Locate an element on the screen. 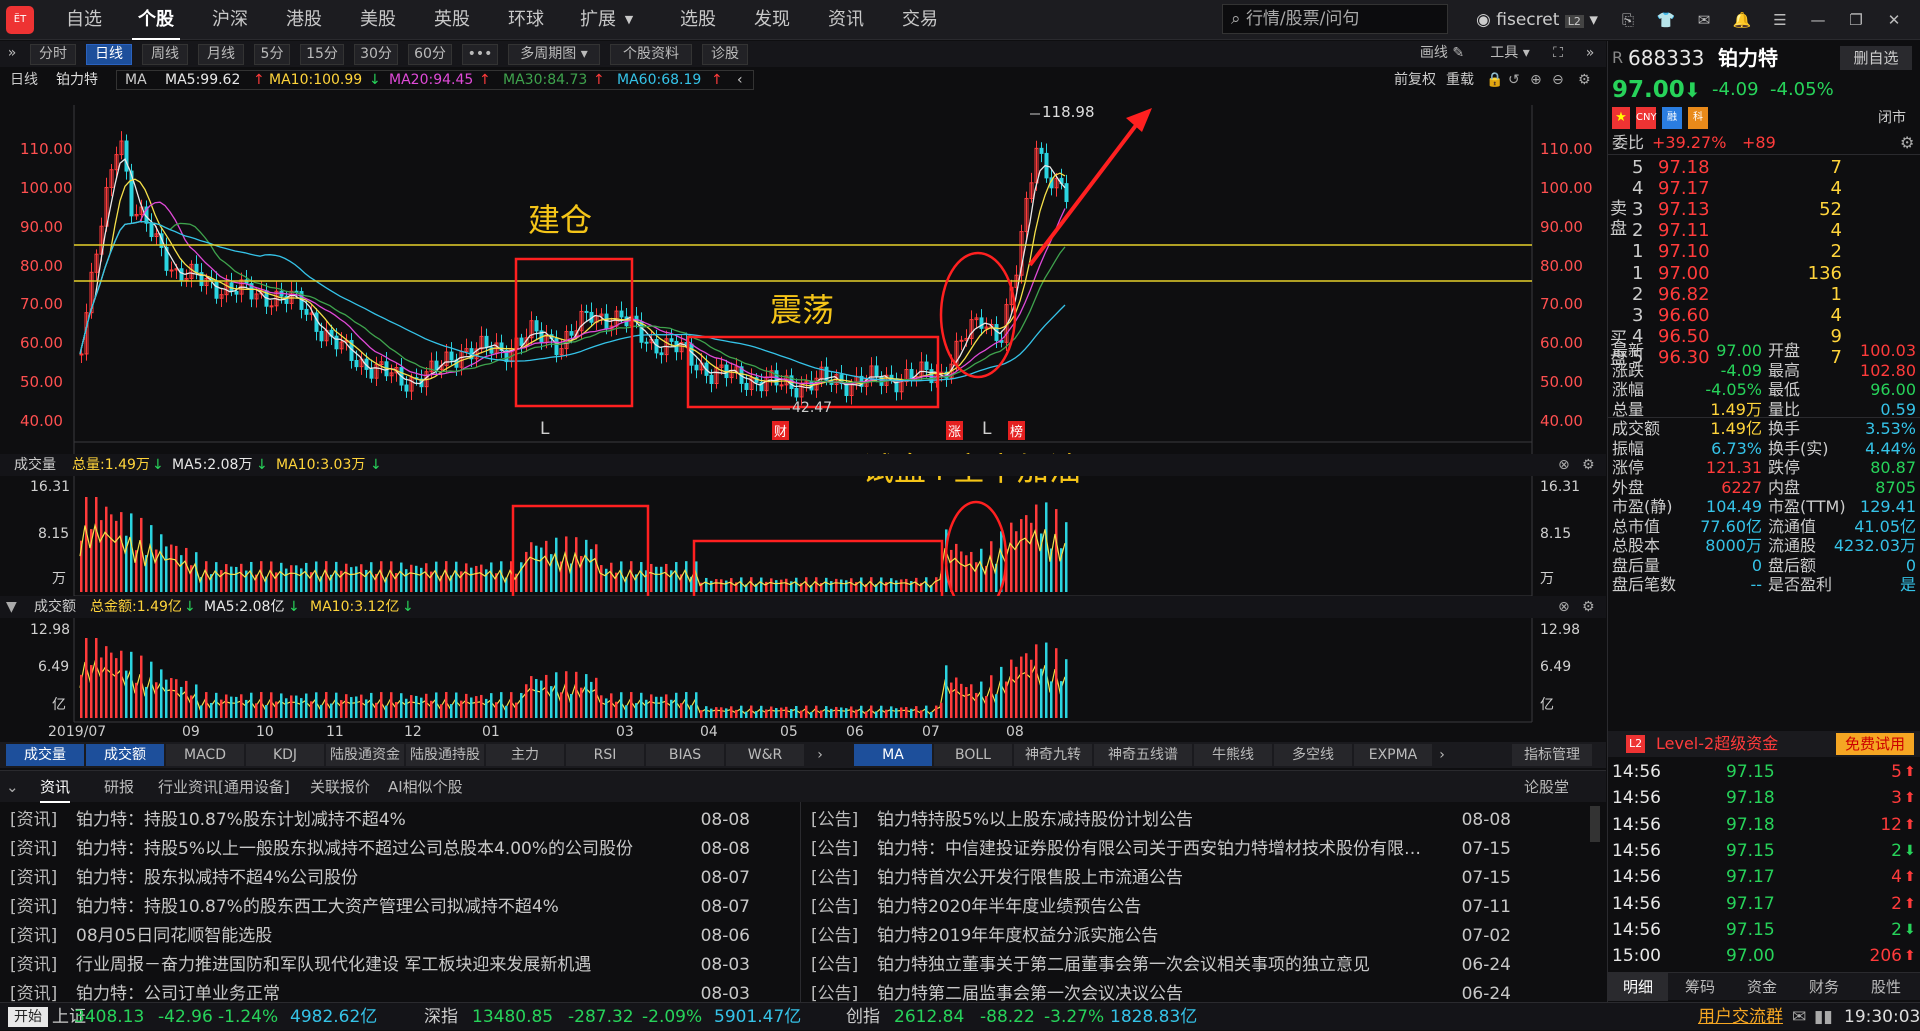 This screenshot has width=1920, height=1031. ind-tab-ma: MA is located at coordinates (893, 755).